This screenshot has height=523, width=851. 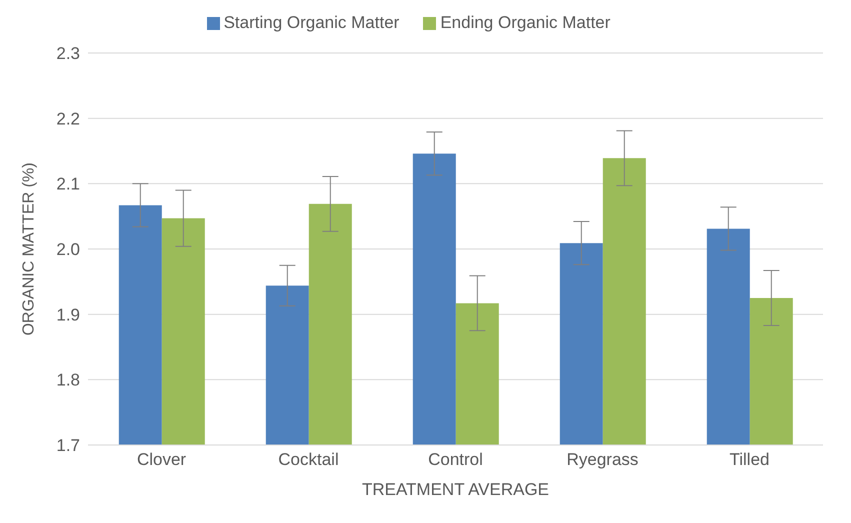 What do you see at coordinates (29, 249) in the screenshot?
I see `y-axis-title: ORGANIC MATTER (%)` at bounding box center [29, 249].